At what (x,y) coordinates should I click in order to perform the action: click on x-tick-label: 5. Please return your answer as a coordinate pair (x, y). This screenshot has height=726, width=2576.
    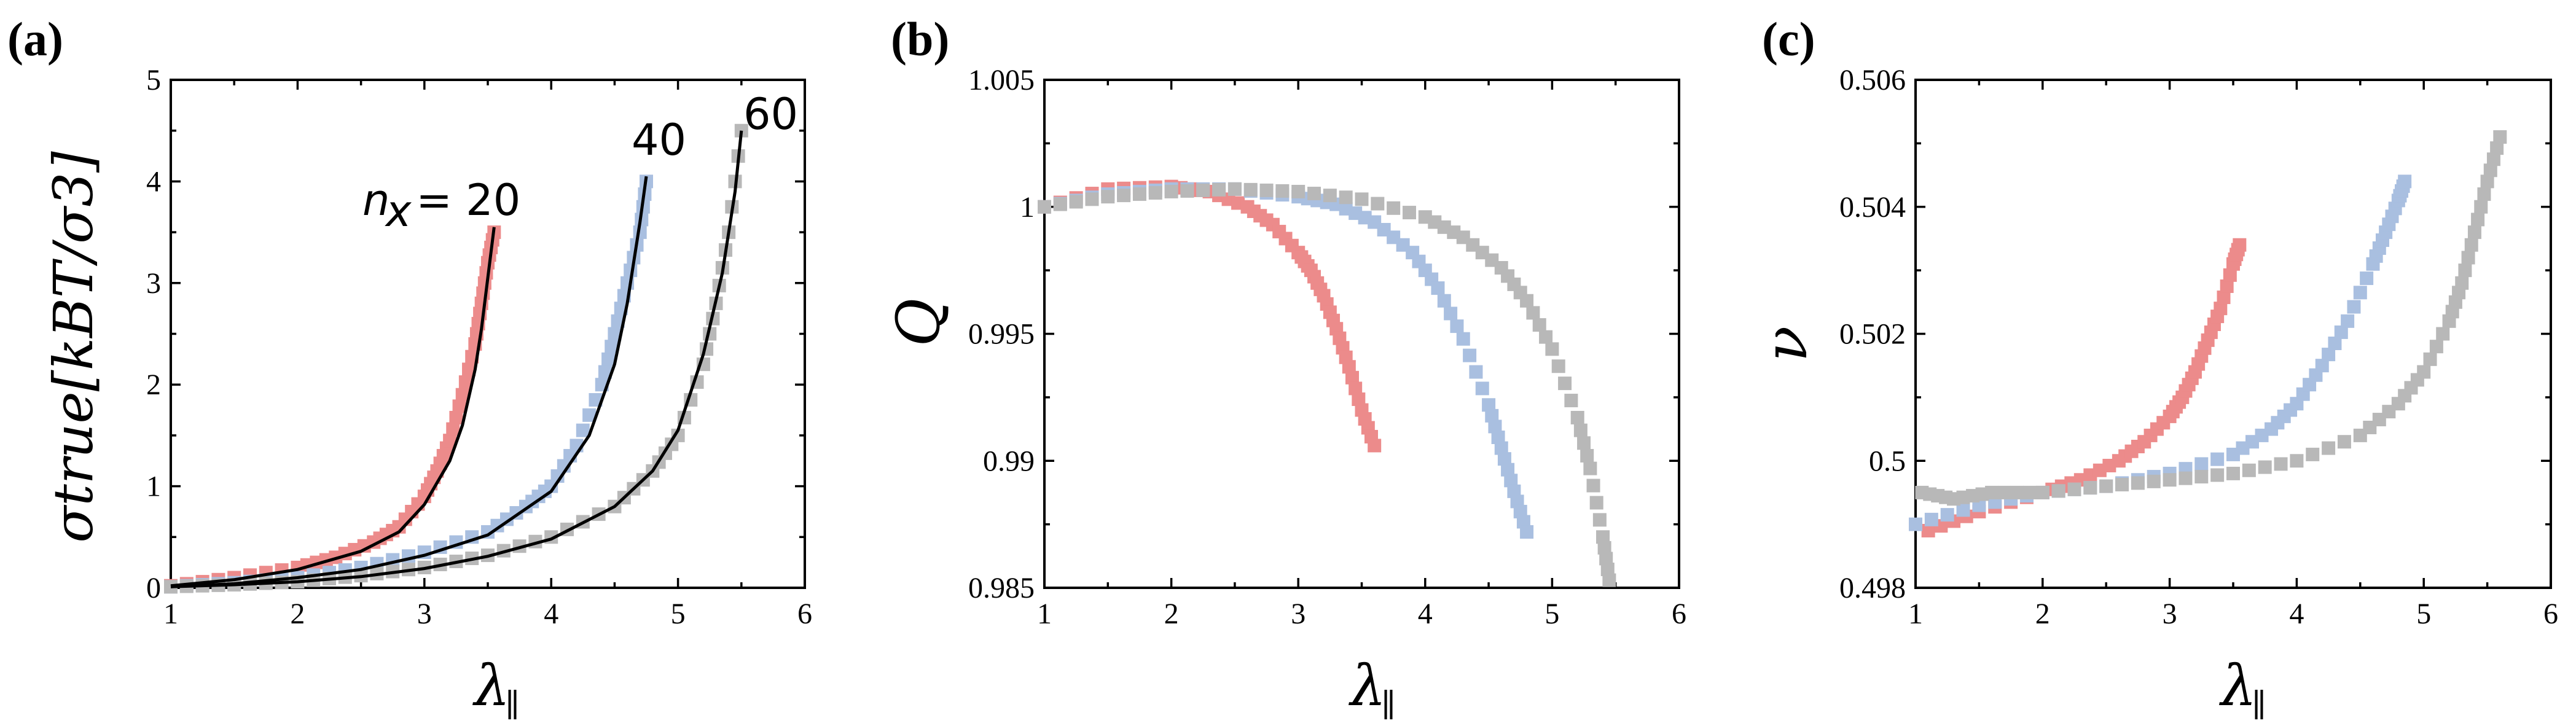
    Looking at the image, I should click on (1552, 614).